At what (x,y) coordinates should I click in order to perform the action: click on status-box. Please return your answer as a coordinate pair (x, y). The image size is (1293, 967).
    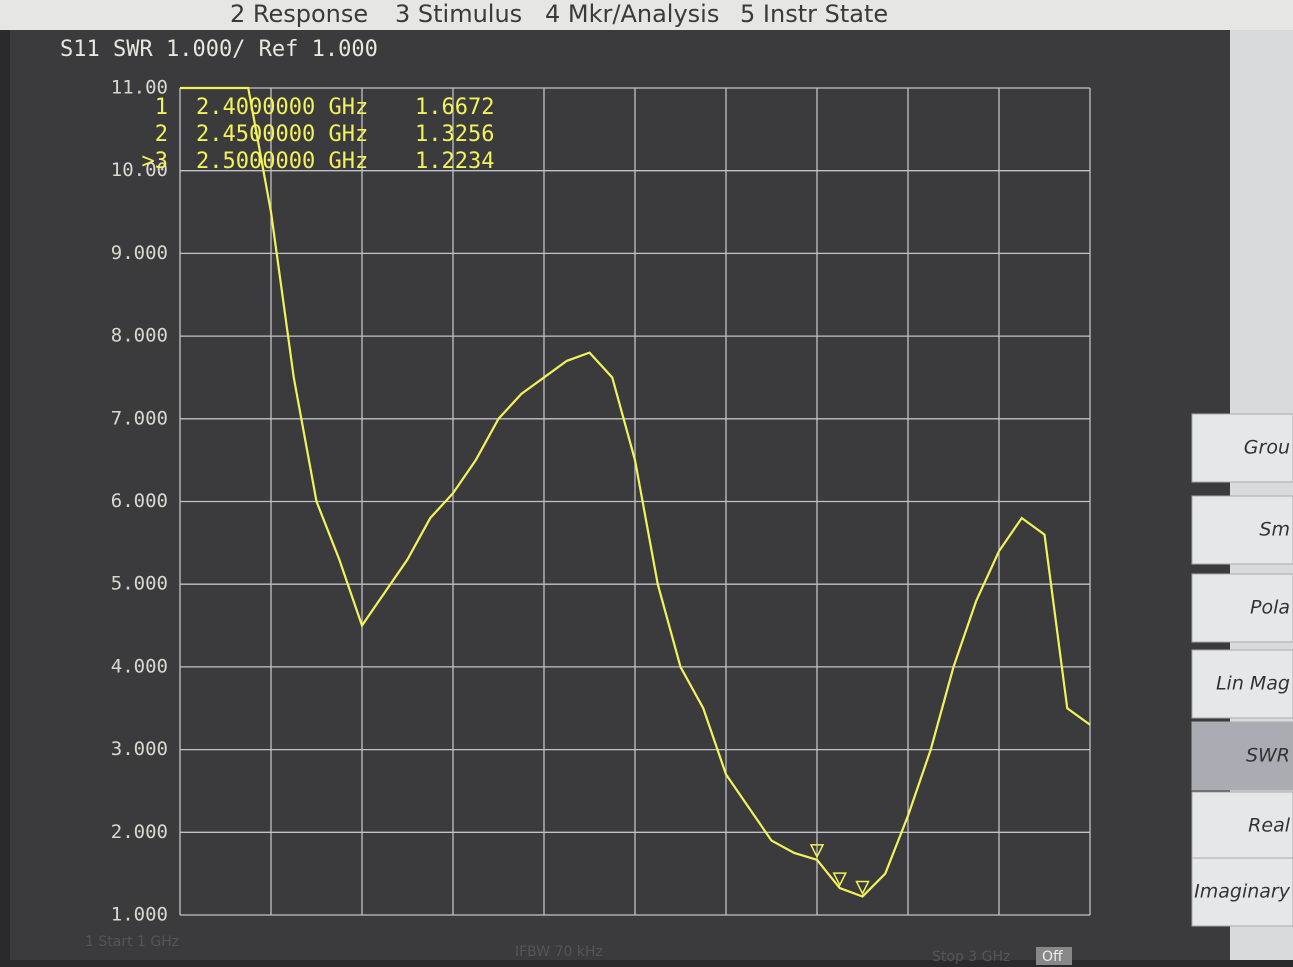
    Looking at the image, I should click on (1054, 956).